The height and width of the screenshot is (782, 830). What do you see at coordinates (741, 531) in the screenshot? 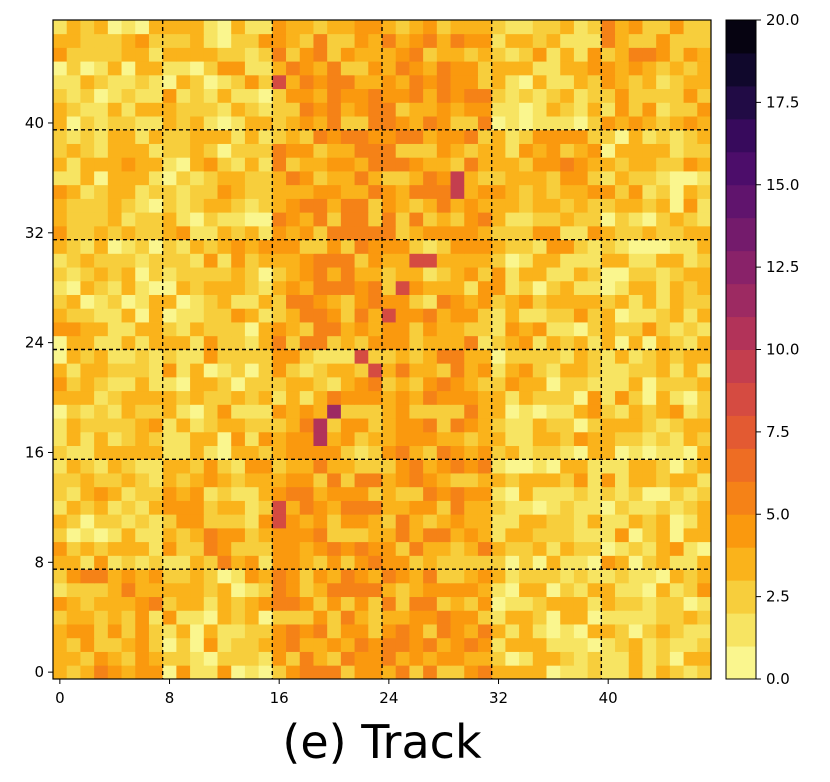
I see `colorbar-segment` at bounding box center [741, 531].